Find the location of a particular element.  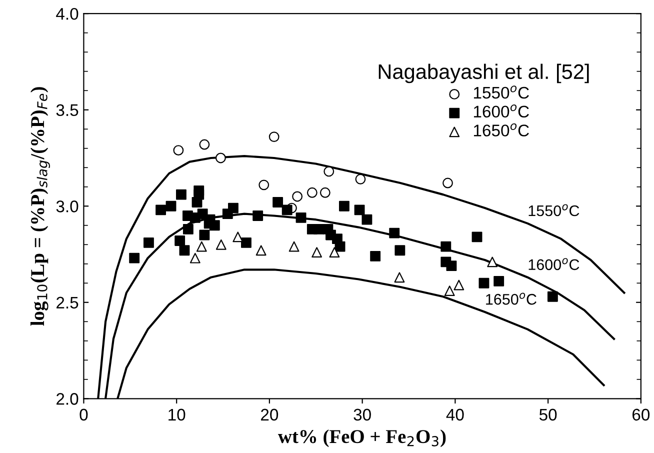

x-tick-label: 20 is located at coordinates (269, 414).